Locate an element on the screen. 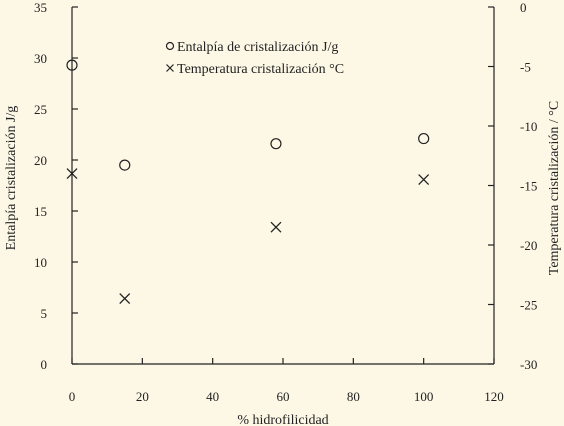  legend-circle-marker is located at coordinates (170, 46).